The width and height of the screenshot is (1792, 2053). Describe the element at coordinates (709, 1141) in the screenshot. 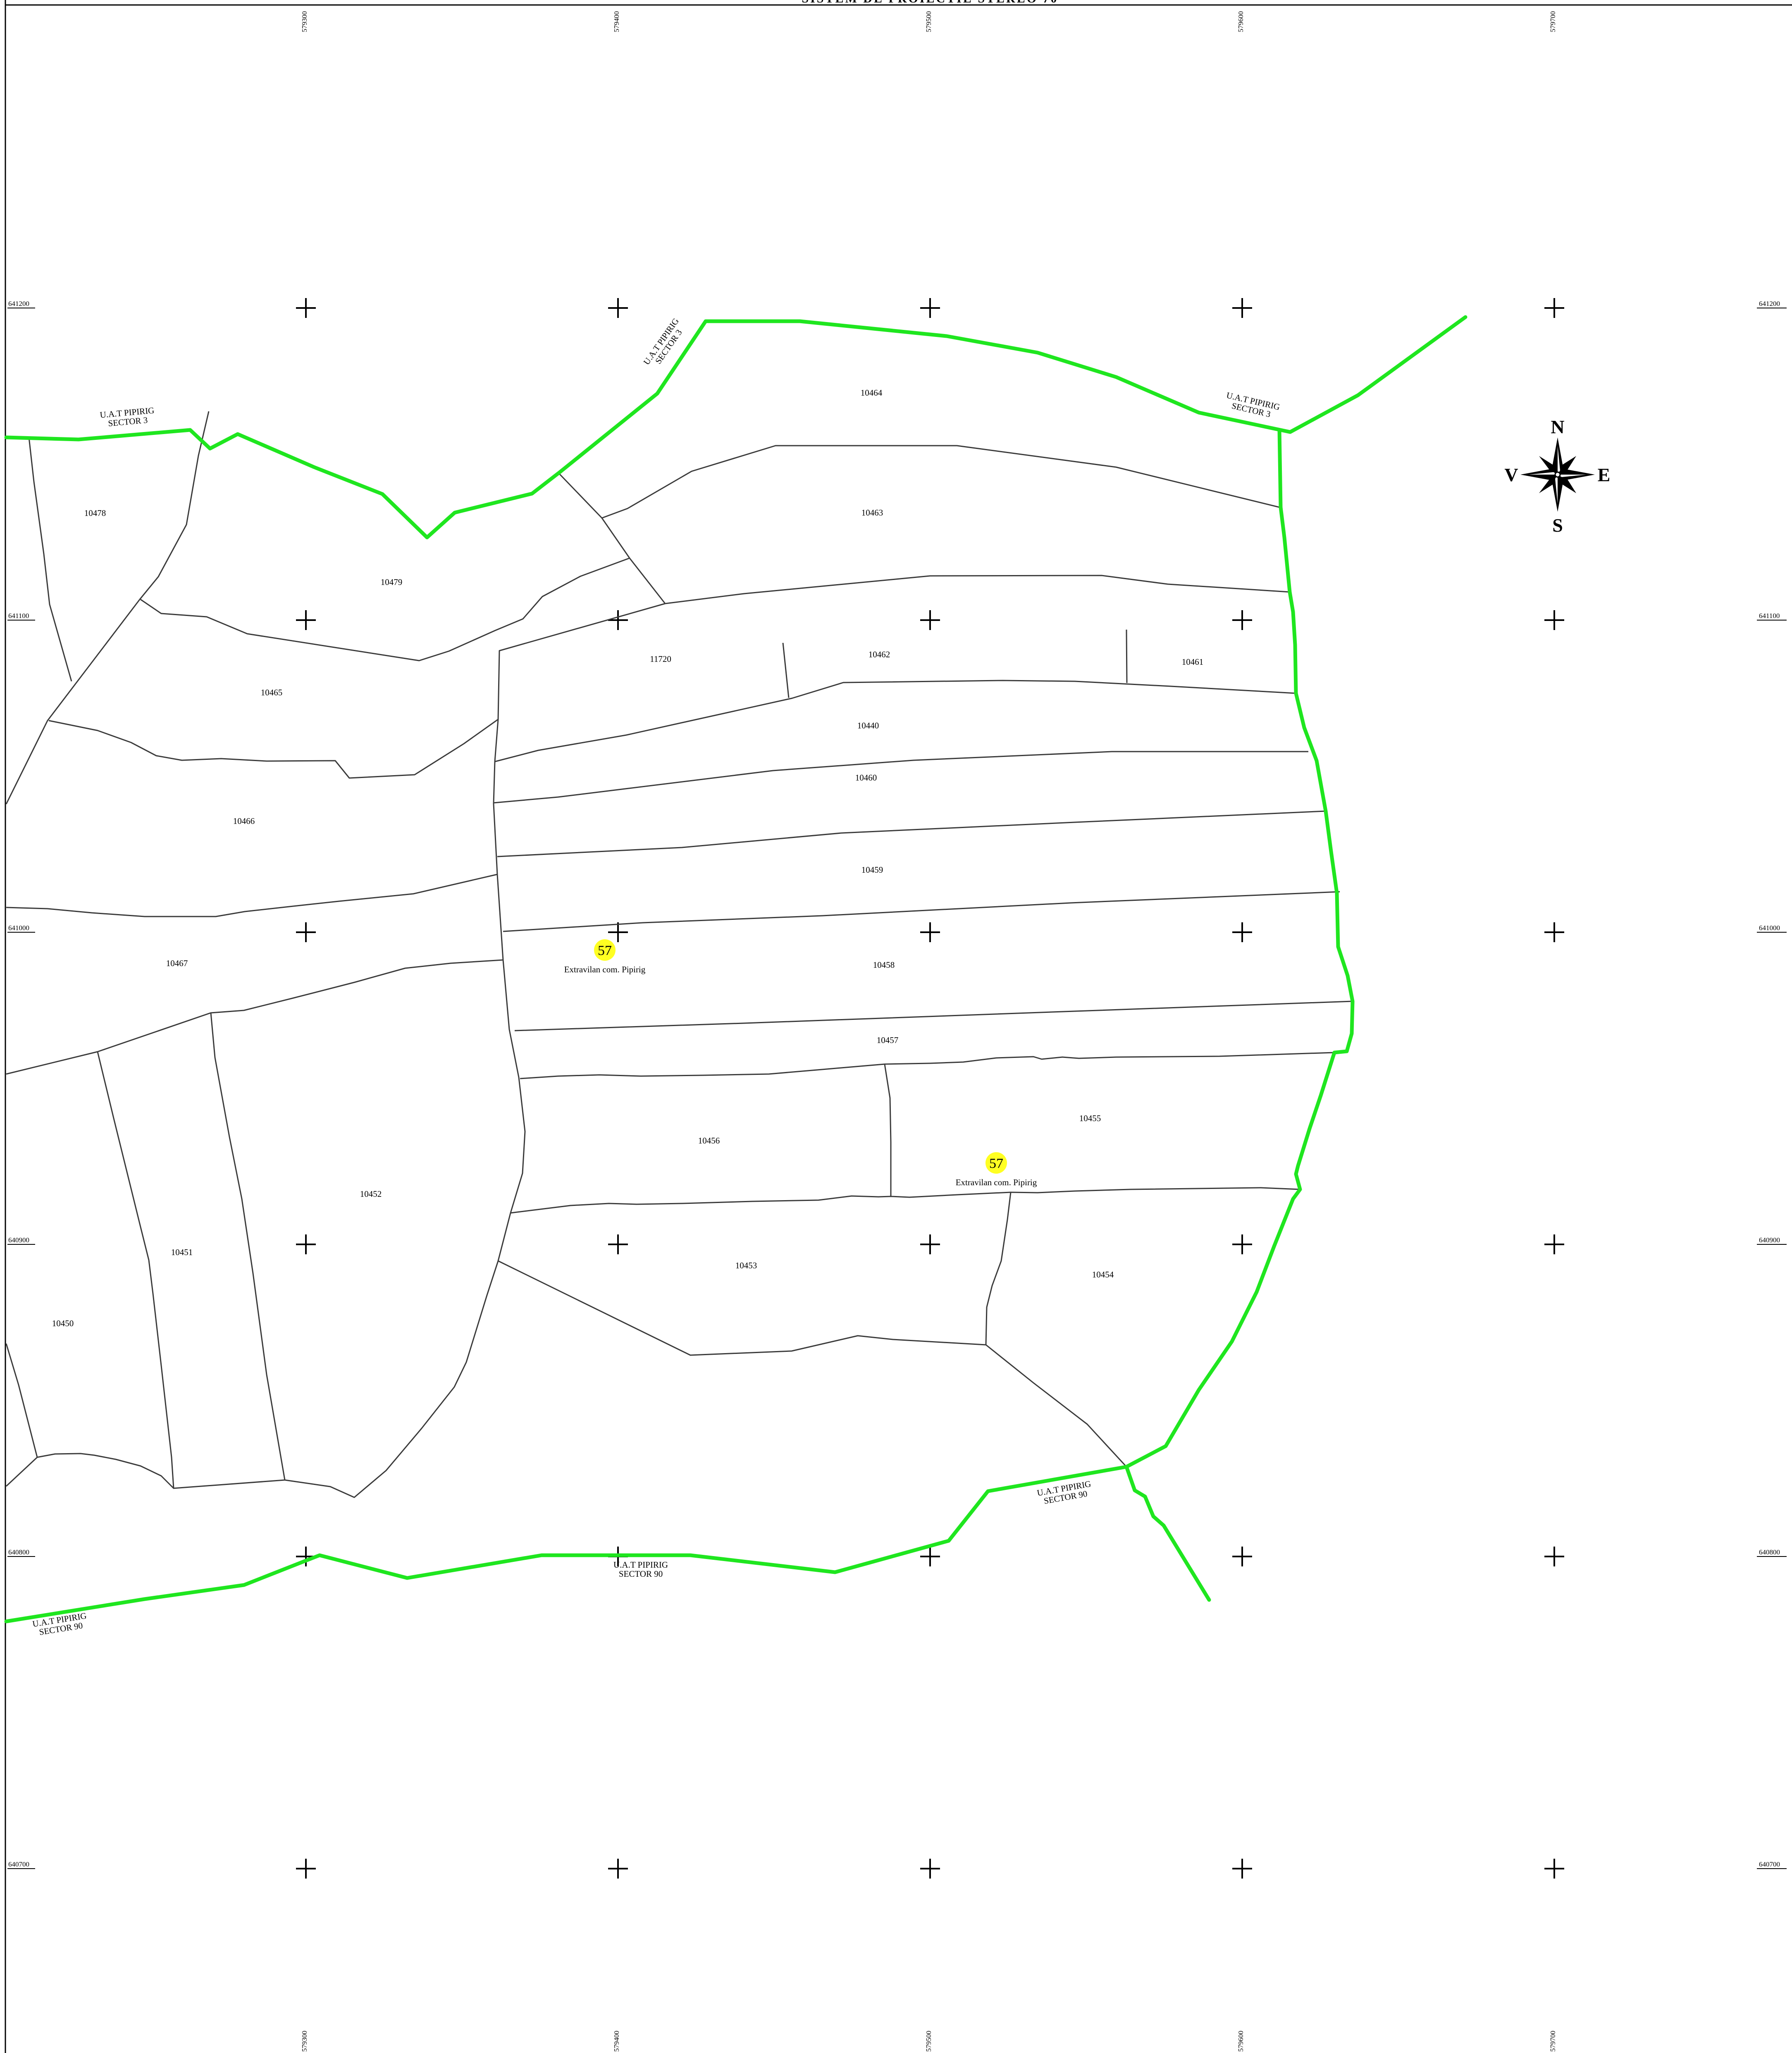

I see `parcel-label: 10456` at that location.